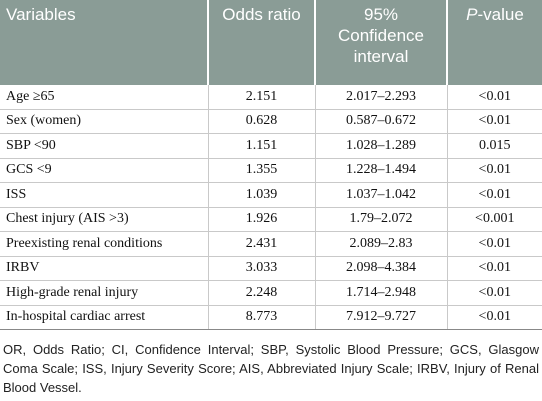  What do you see at coordinates (381, 219) in the screenshot?
I see `value-cell: 1.79–2.072` at bounding box center [381, 219].